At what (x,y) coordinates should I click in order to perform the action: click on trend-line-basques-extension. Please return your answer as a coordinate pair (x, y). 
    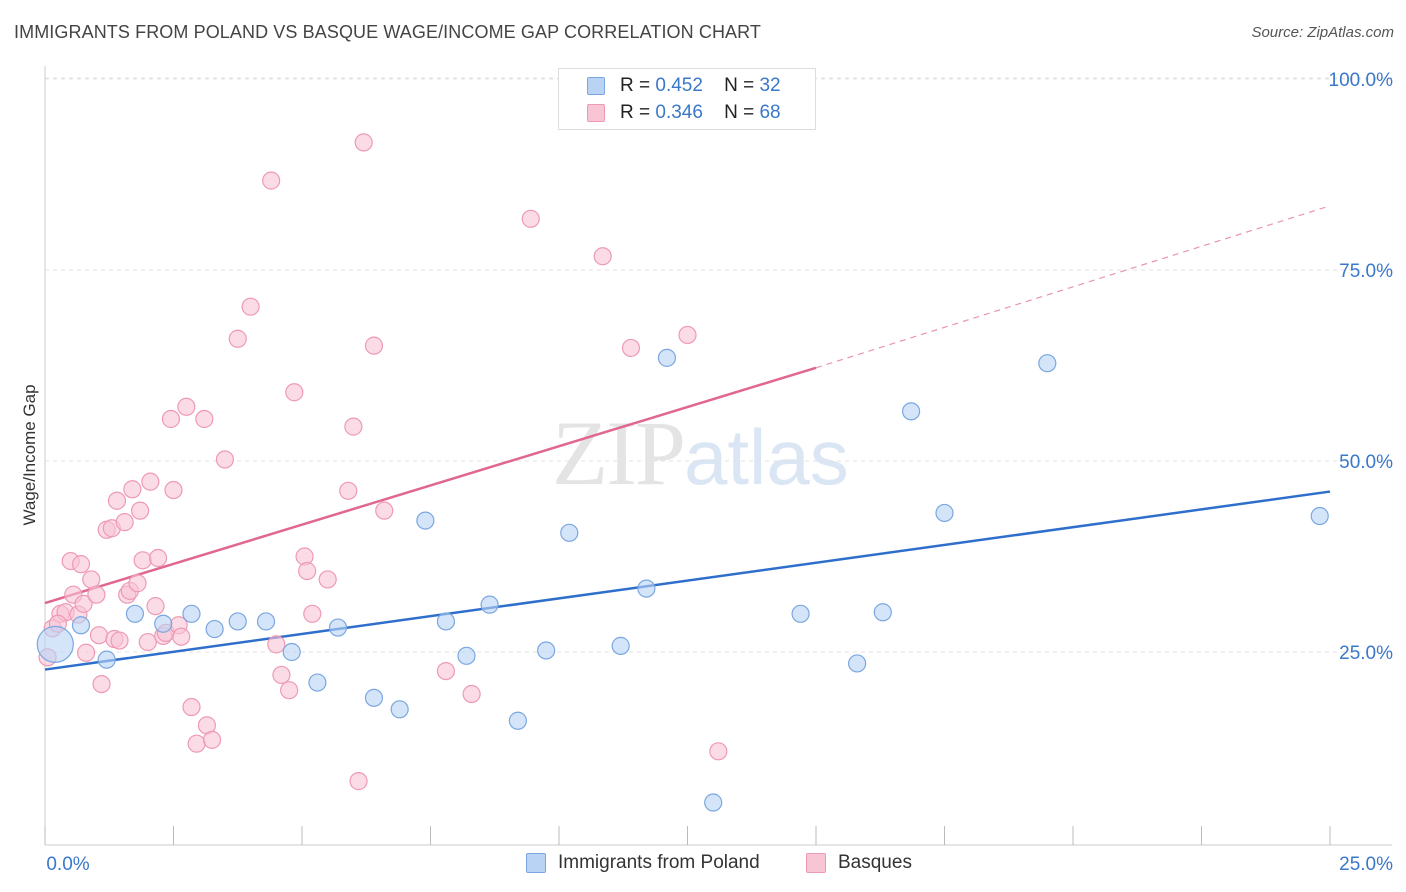
    Looking at the image, I should click on (1073, 287).